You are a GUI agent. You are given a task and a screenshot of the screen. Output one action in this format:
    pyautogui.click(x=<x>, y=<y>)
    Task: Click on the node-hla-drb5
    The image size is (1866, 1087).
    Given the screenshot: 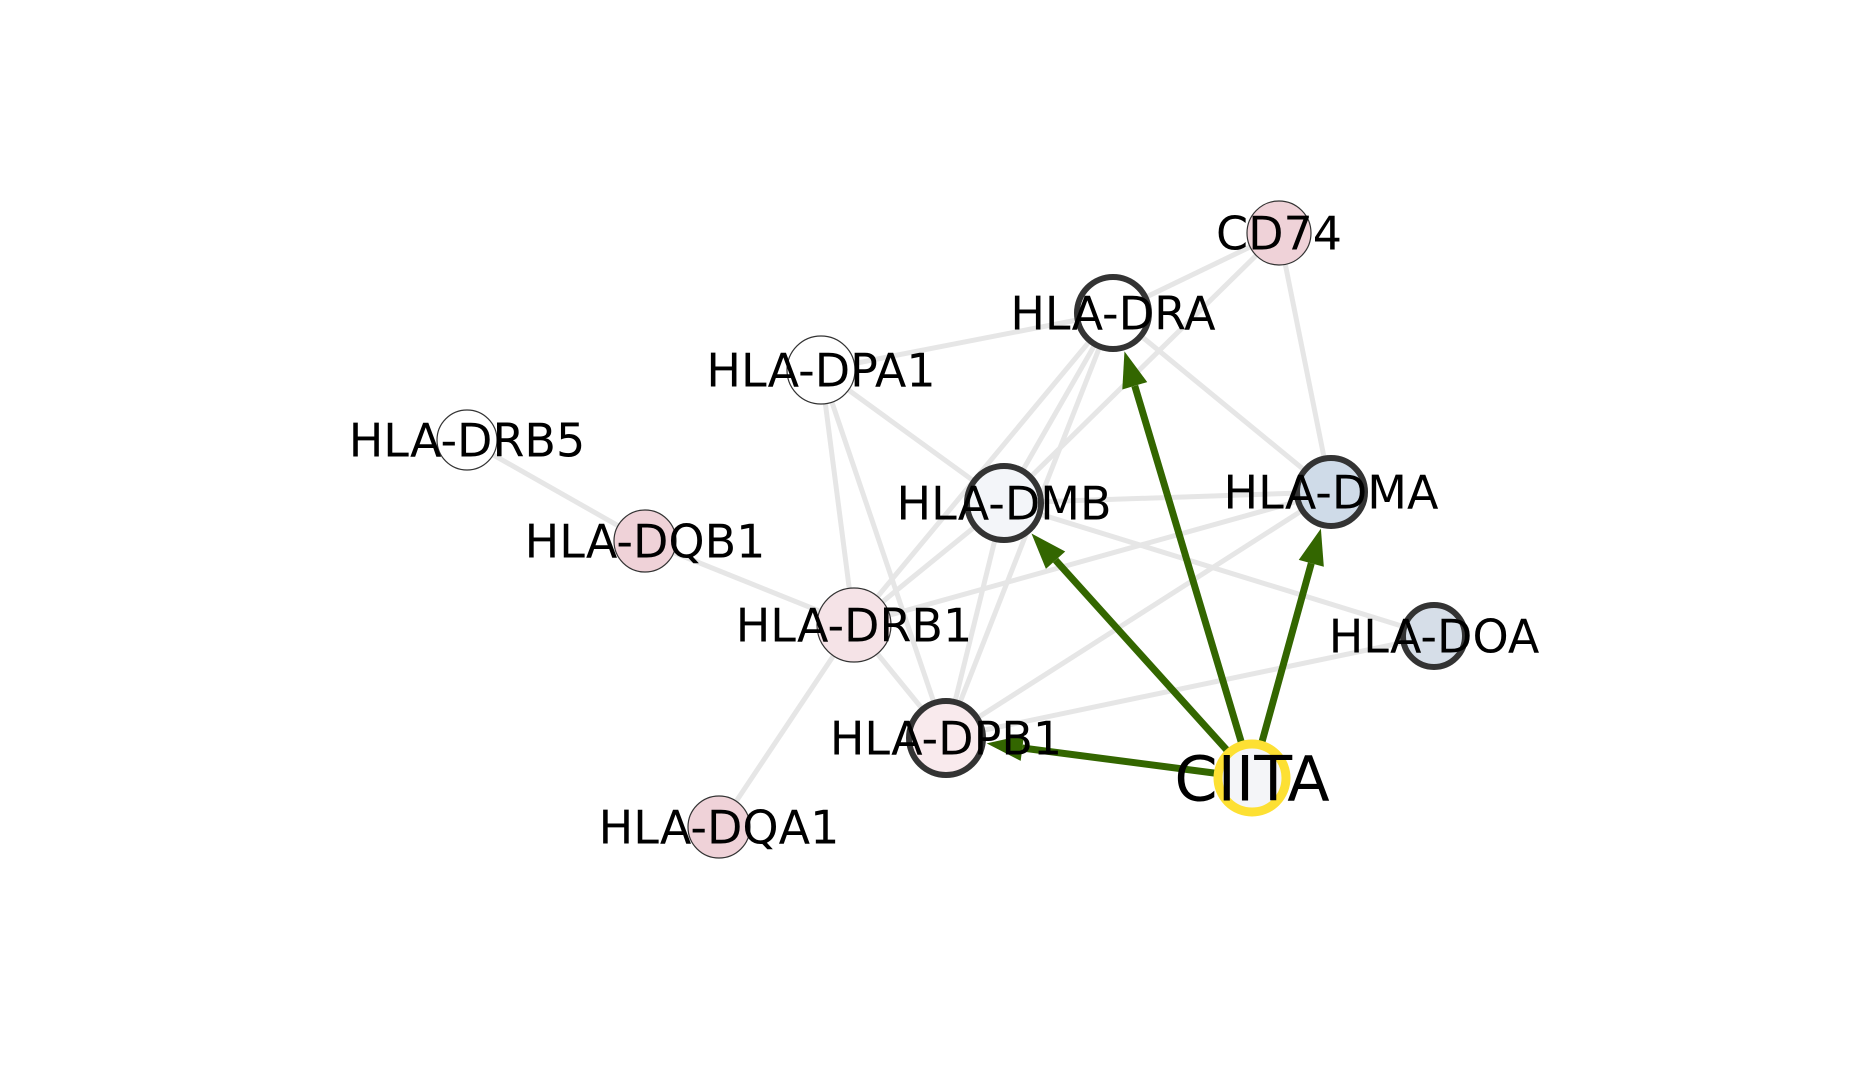 What is the action you would take?
    pyautogui.click(x=467, y=440)
    